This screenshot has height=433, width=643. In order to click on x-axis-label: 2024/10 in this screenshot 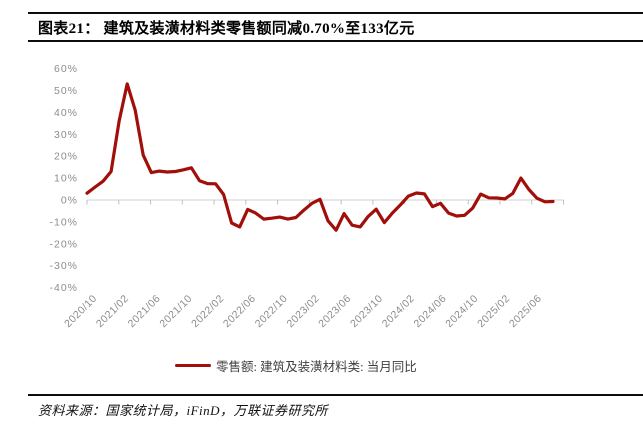, I will do `click(461, 311)`.